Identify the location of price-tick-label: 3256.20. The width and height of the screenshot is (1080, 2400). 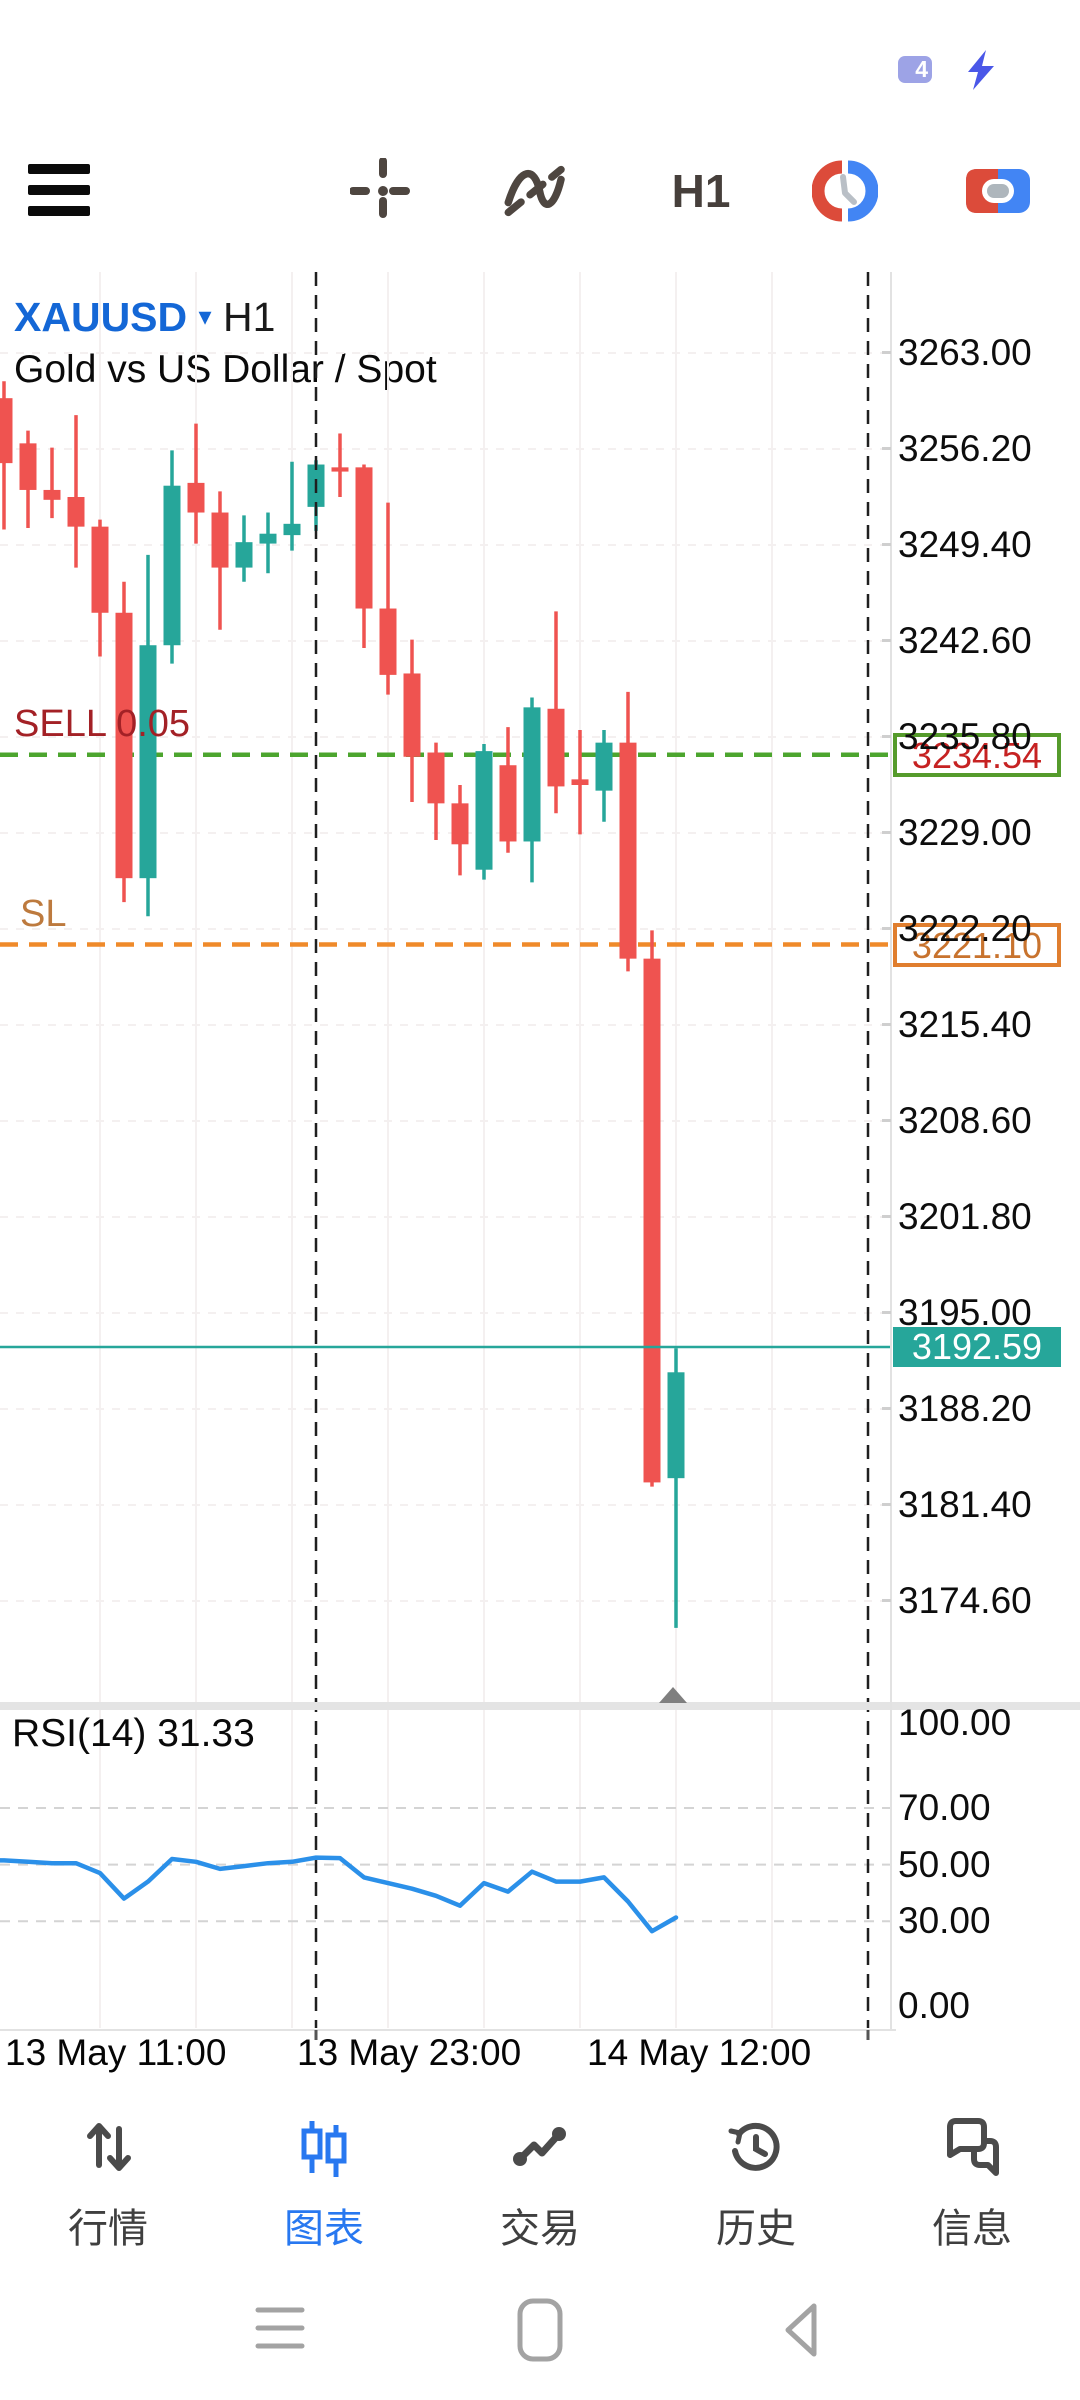
(965, 448).